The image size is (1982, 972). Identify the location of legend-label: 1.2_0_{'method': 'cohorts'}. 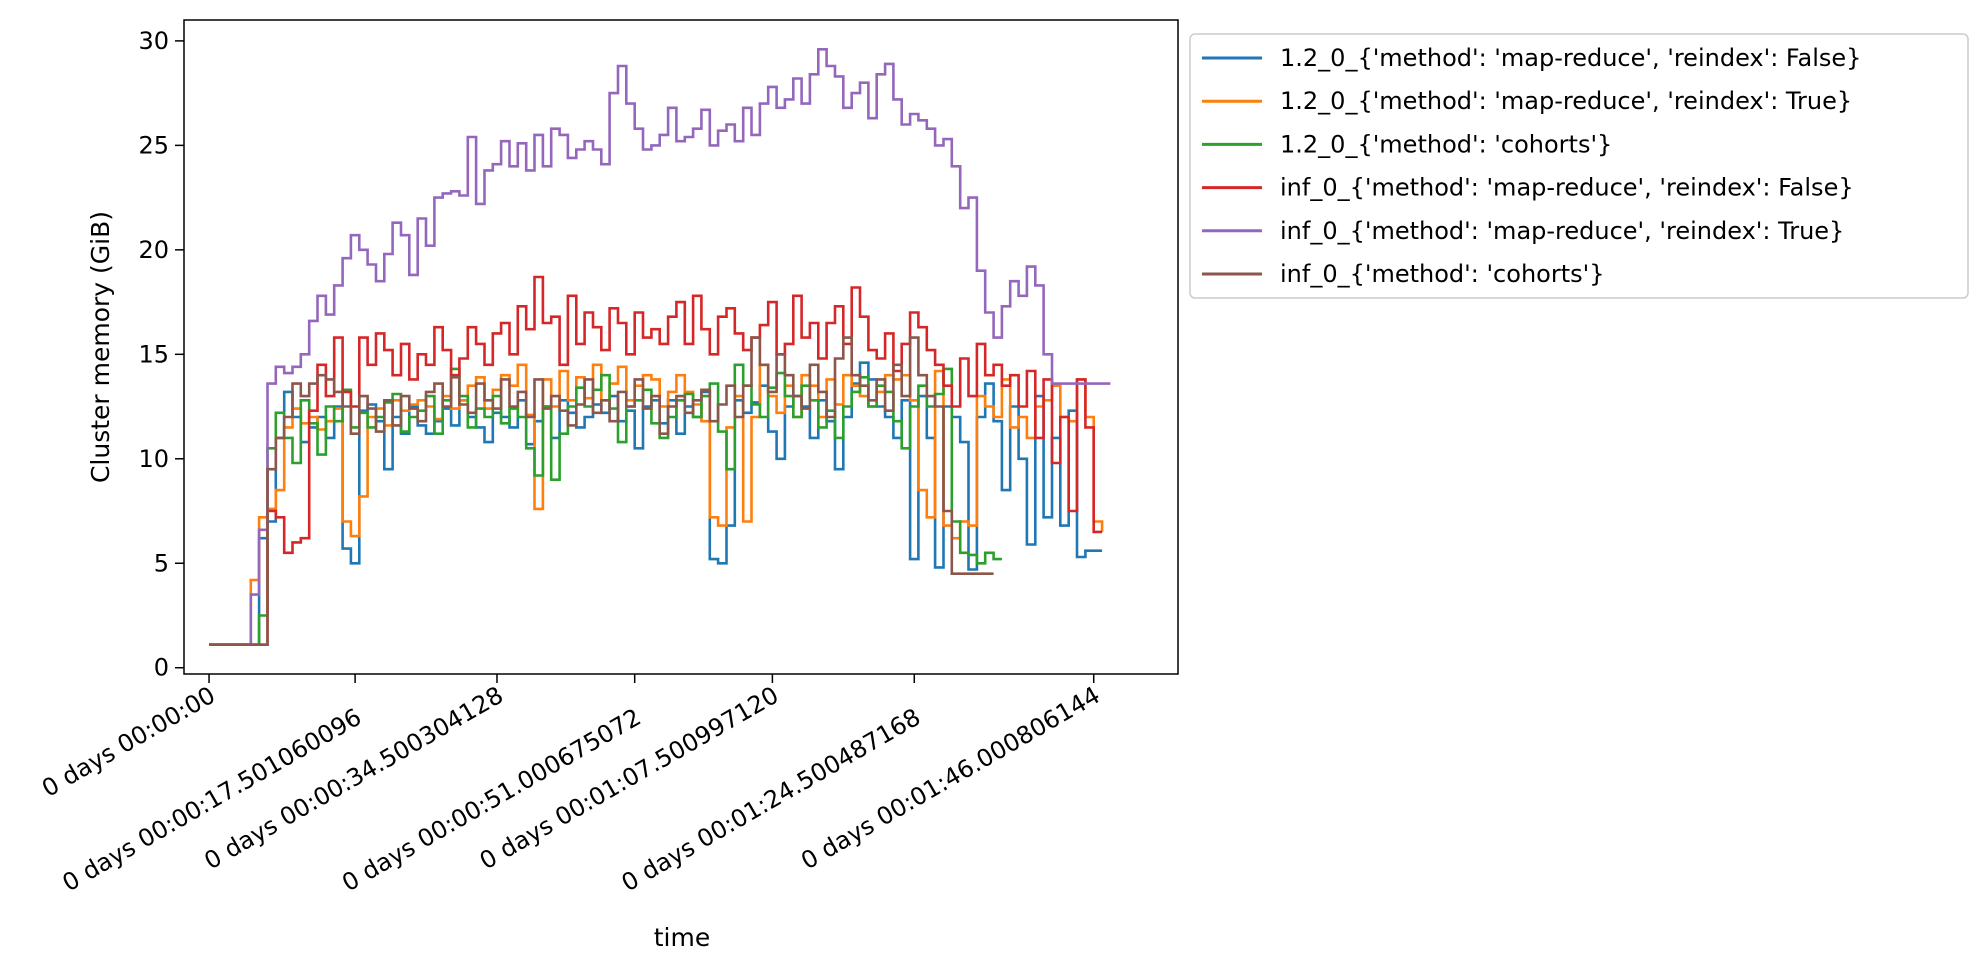
(1446, 144).